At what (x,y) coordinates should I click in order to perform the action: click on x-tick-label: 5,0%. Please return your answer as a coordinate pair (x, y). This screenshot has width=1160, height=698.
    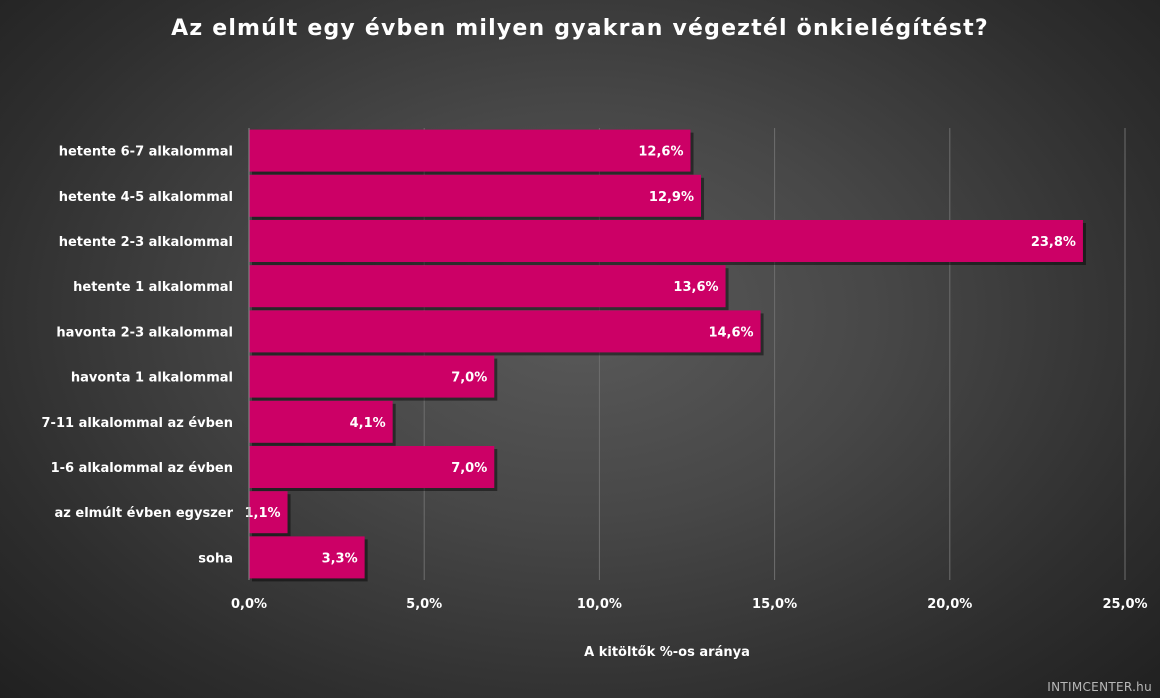
    Looking at the image, I should click on (424, 604).